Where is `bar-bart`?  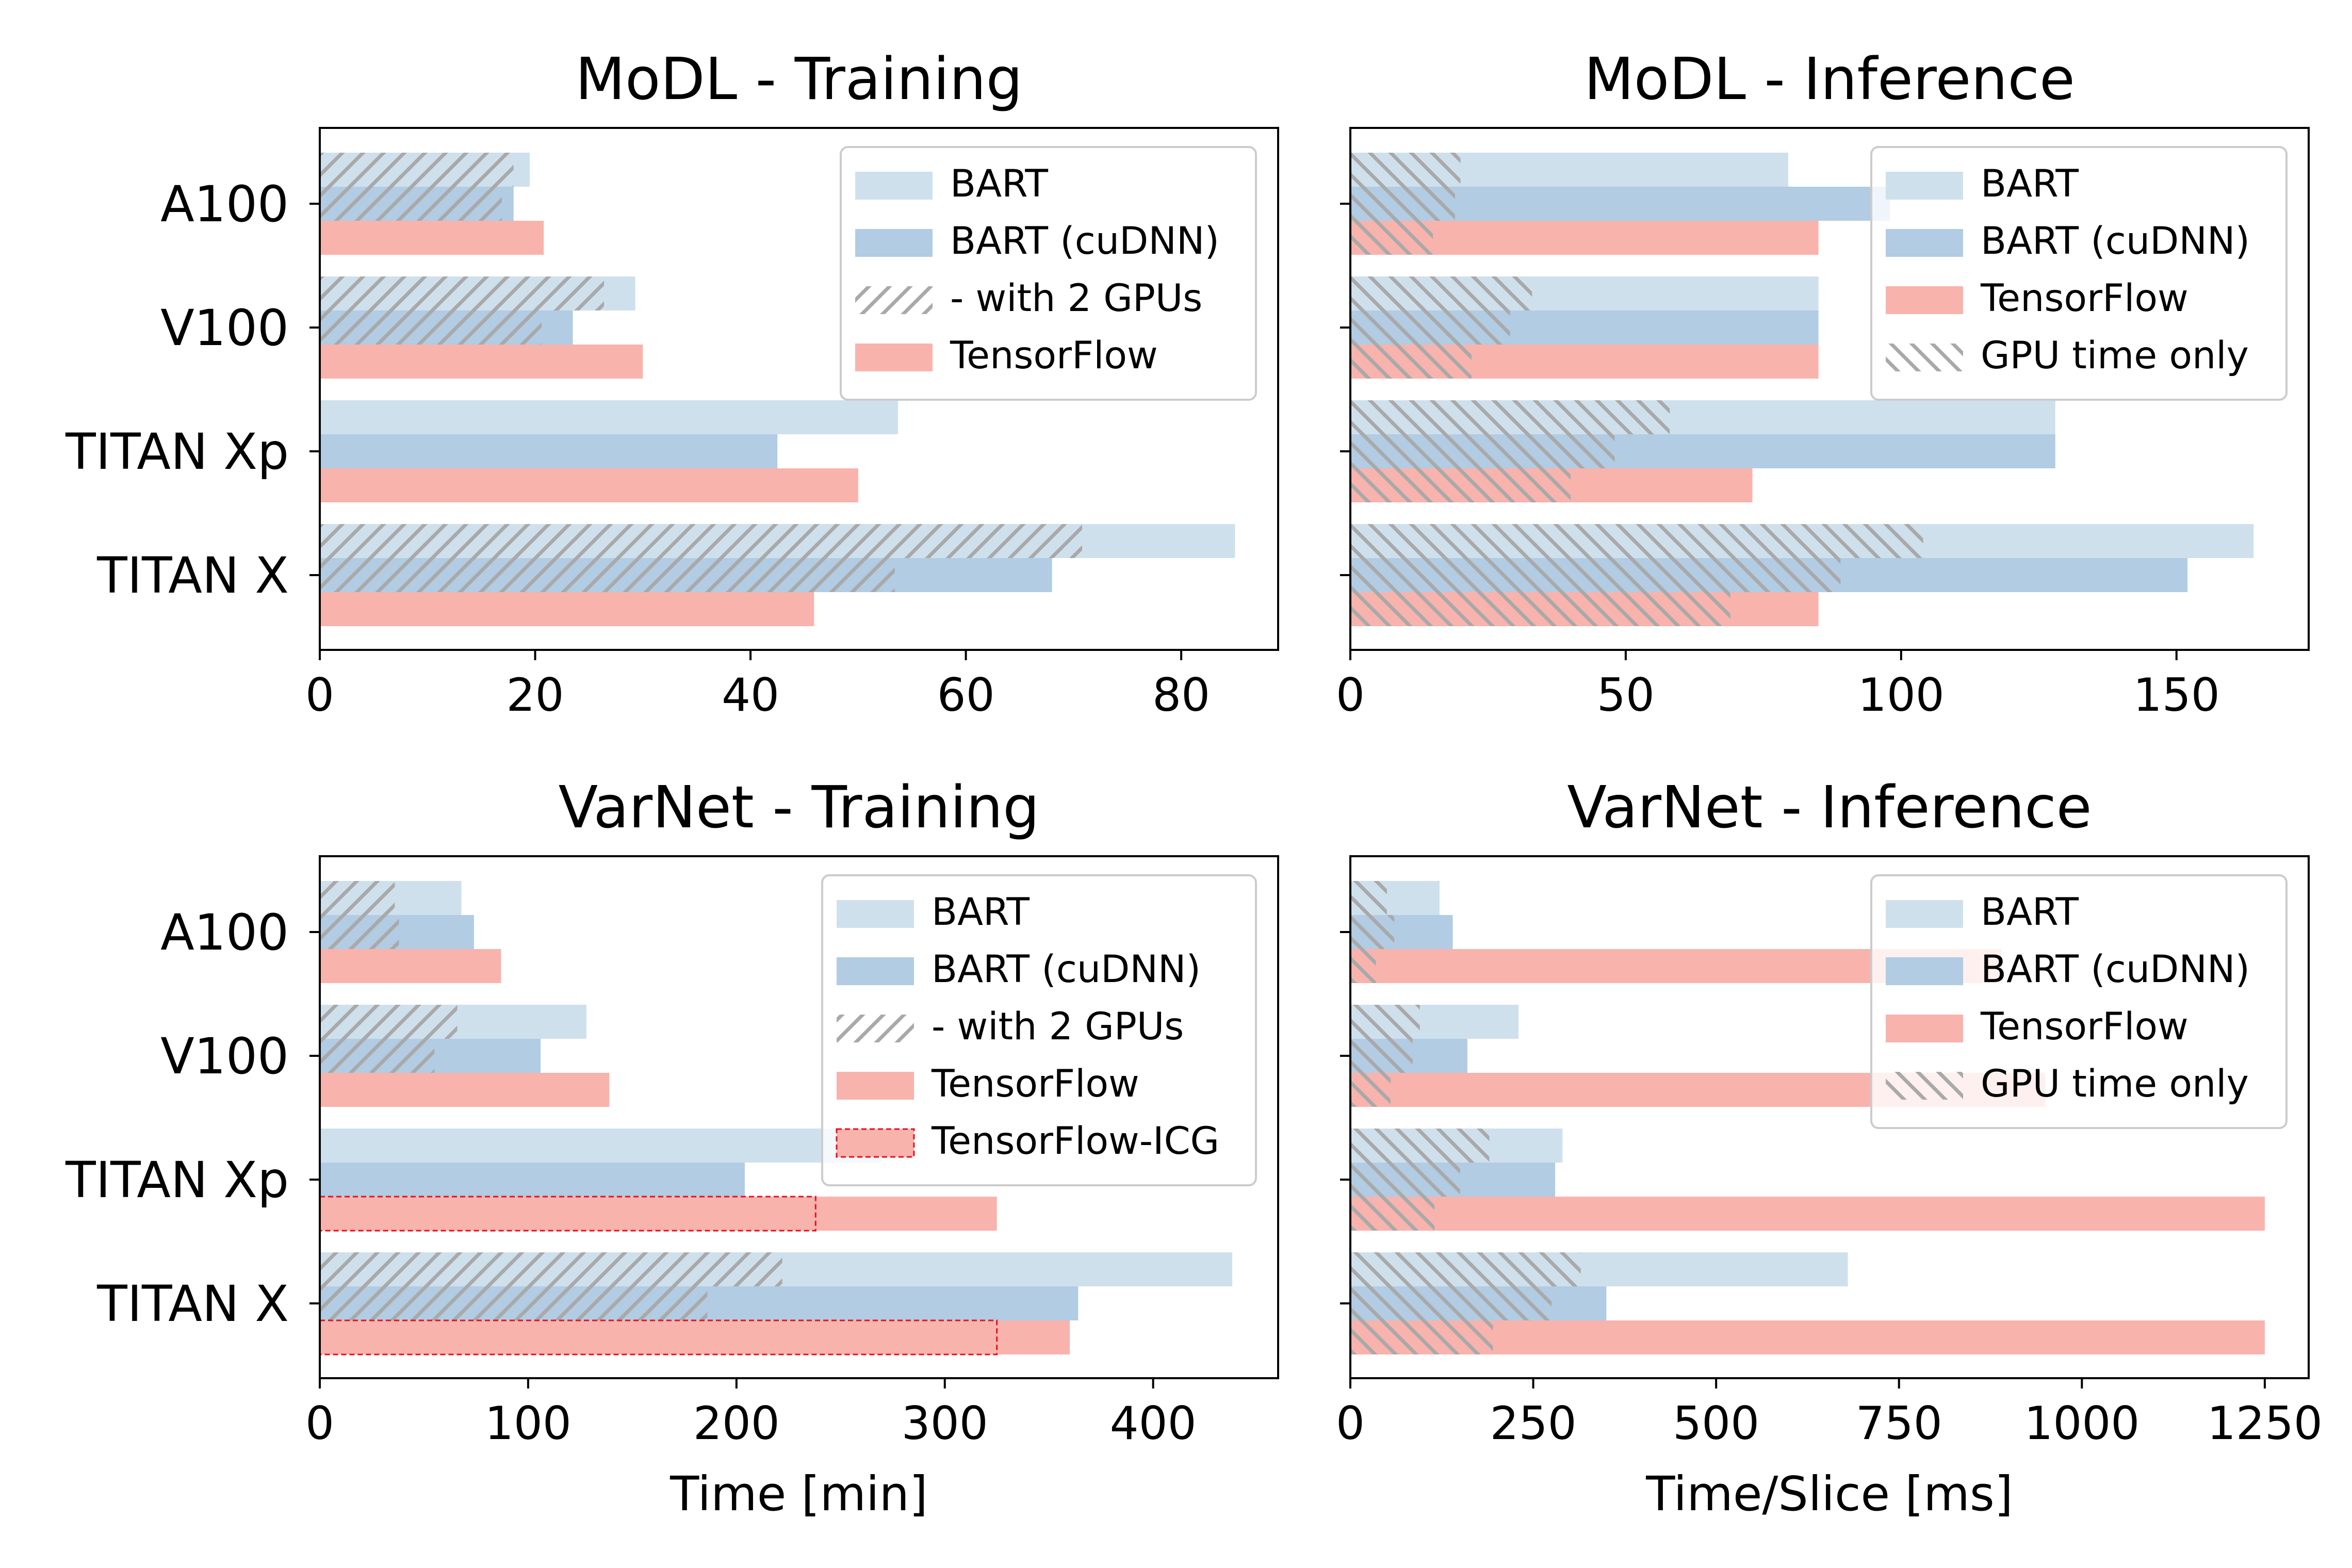
bar-bart is located at coordinates (601, 1146).